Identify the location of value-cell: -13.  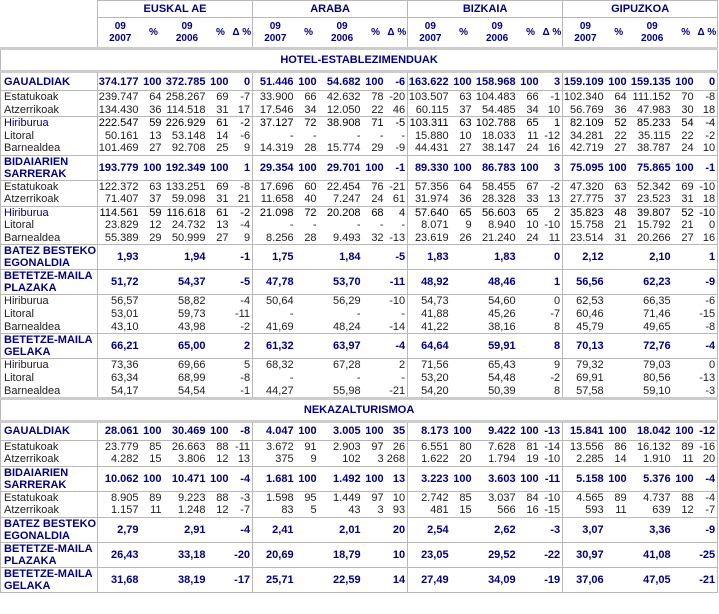
(397, 237).